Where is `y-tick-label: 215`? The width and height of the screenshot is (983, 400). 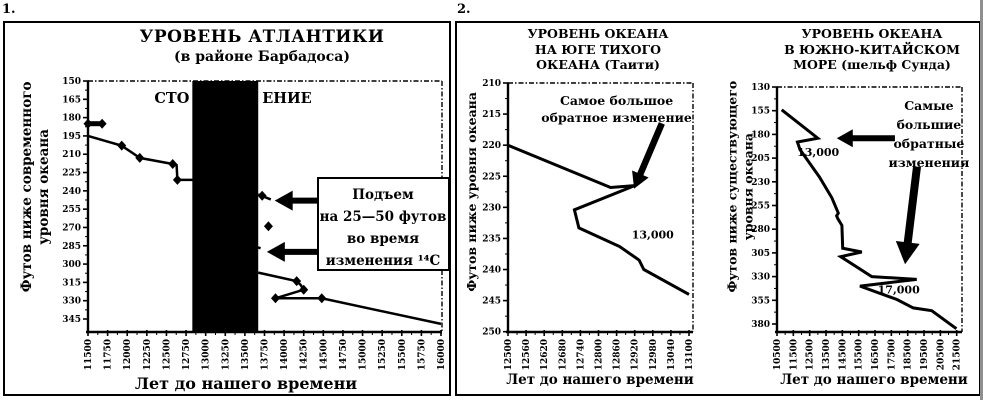 y-tick-label: 215 is located at coordinates (491, 115).